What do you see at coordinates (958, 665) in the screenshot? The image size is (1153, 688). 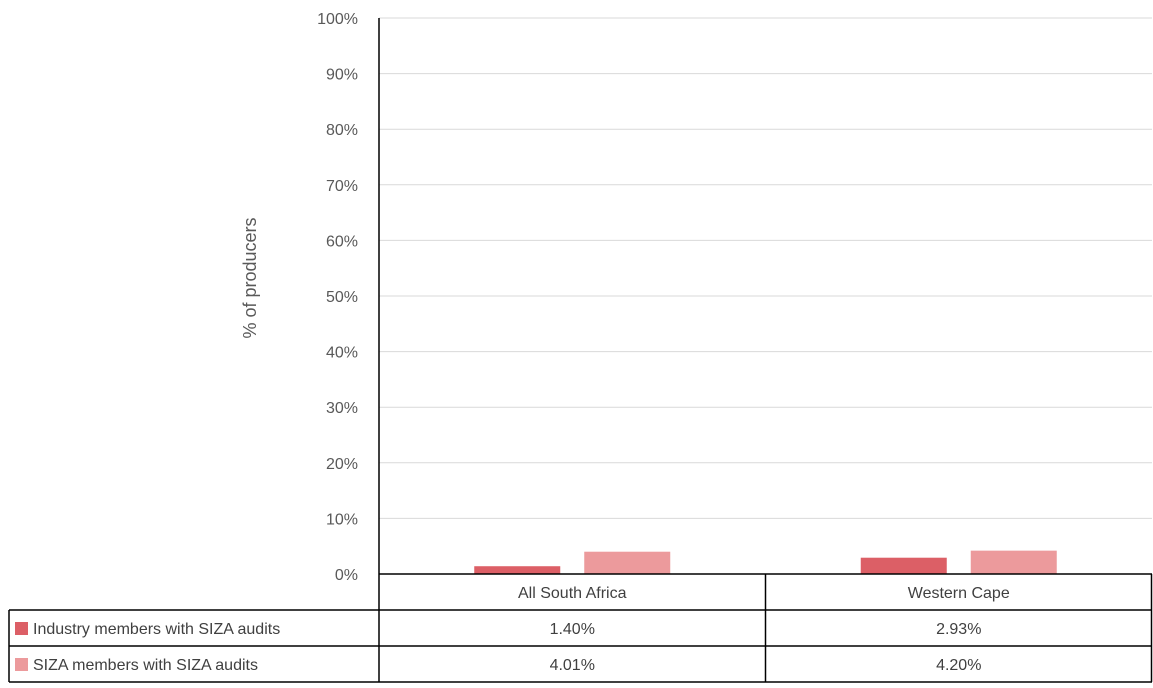 I see `data-label: 4.20%` at bounding box center [958, 665].